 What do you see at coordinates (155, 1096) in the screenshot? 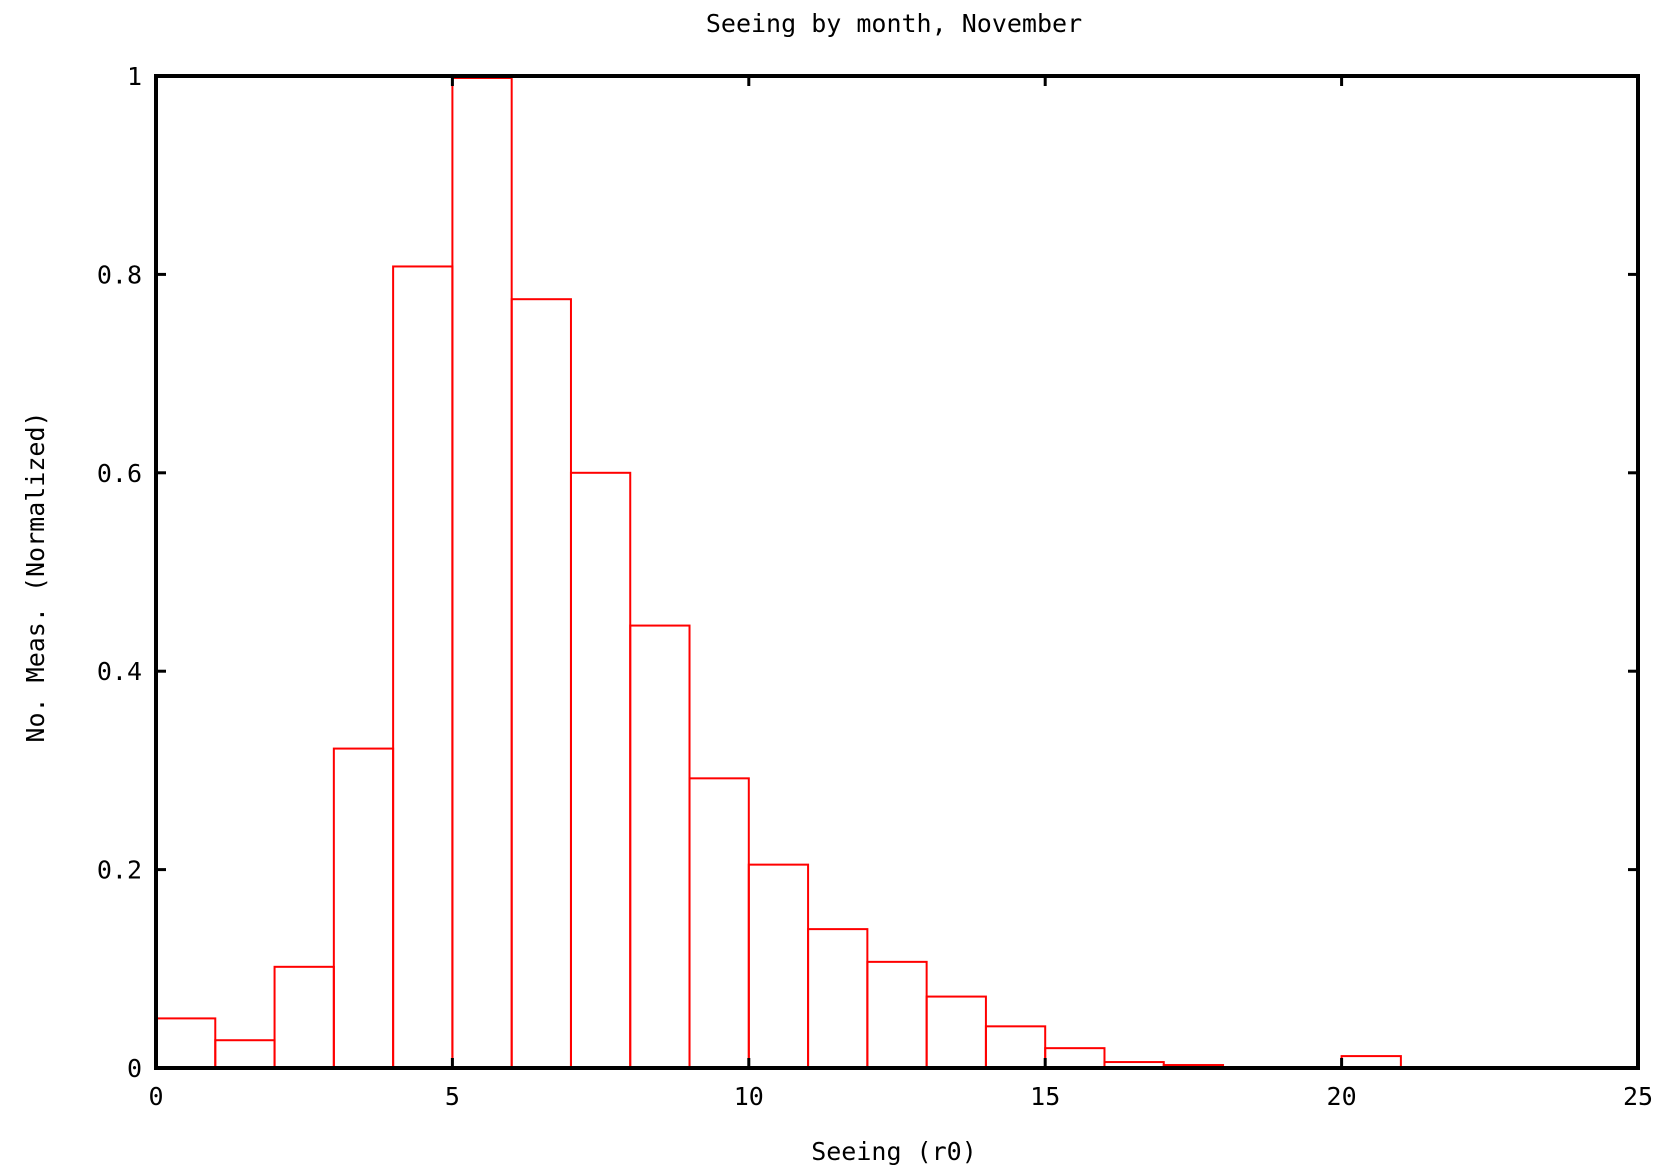
I see `x-tick-label: 0` at bounding box center [155, 1096].